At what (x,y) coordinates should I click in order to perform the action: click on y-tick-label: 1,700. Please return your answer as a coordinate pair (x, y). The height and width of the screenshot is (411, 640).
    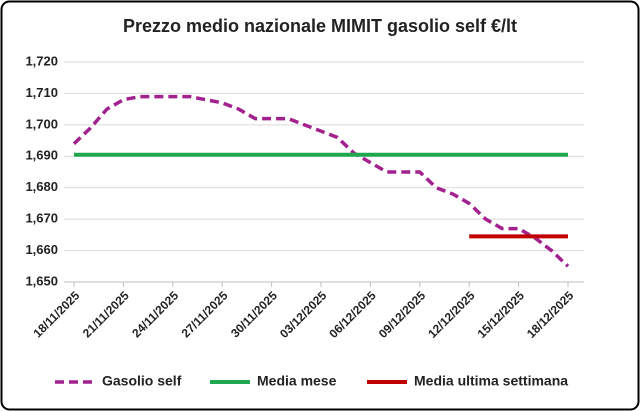
    Looking at the image, I should click on (41, 123).